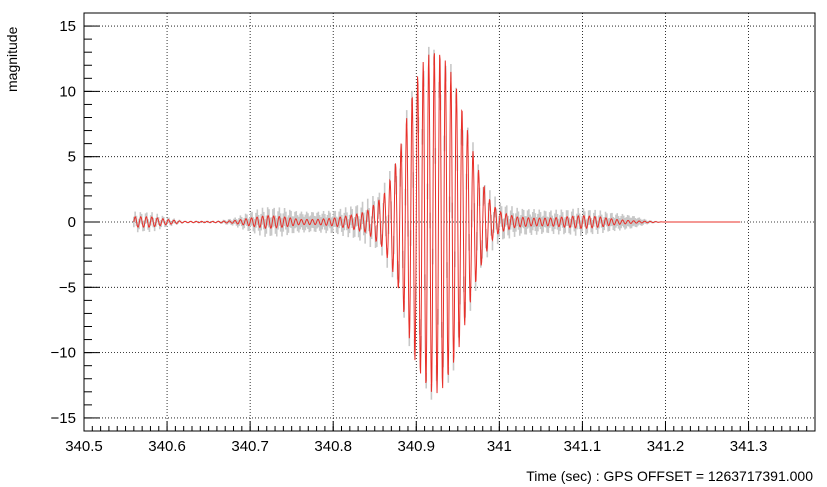 The width and height of the screenshot is (827, 487). What do you see at coordinates (167, 446) in the screenshot?
I see `x-tick-label: 340.6` at bounding box center [167, 446].